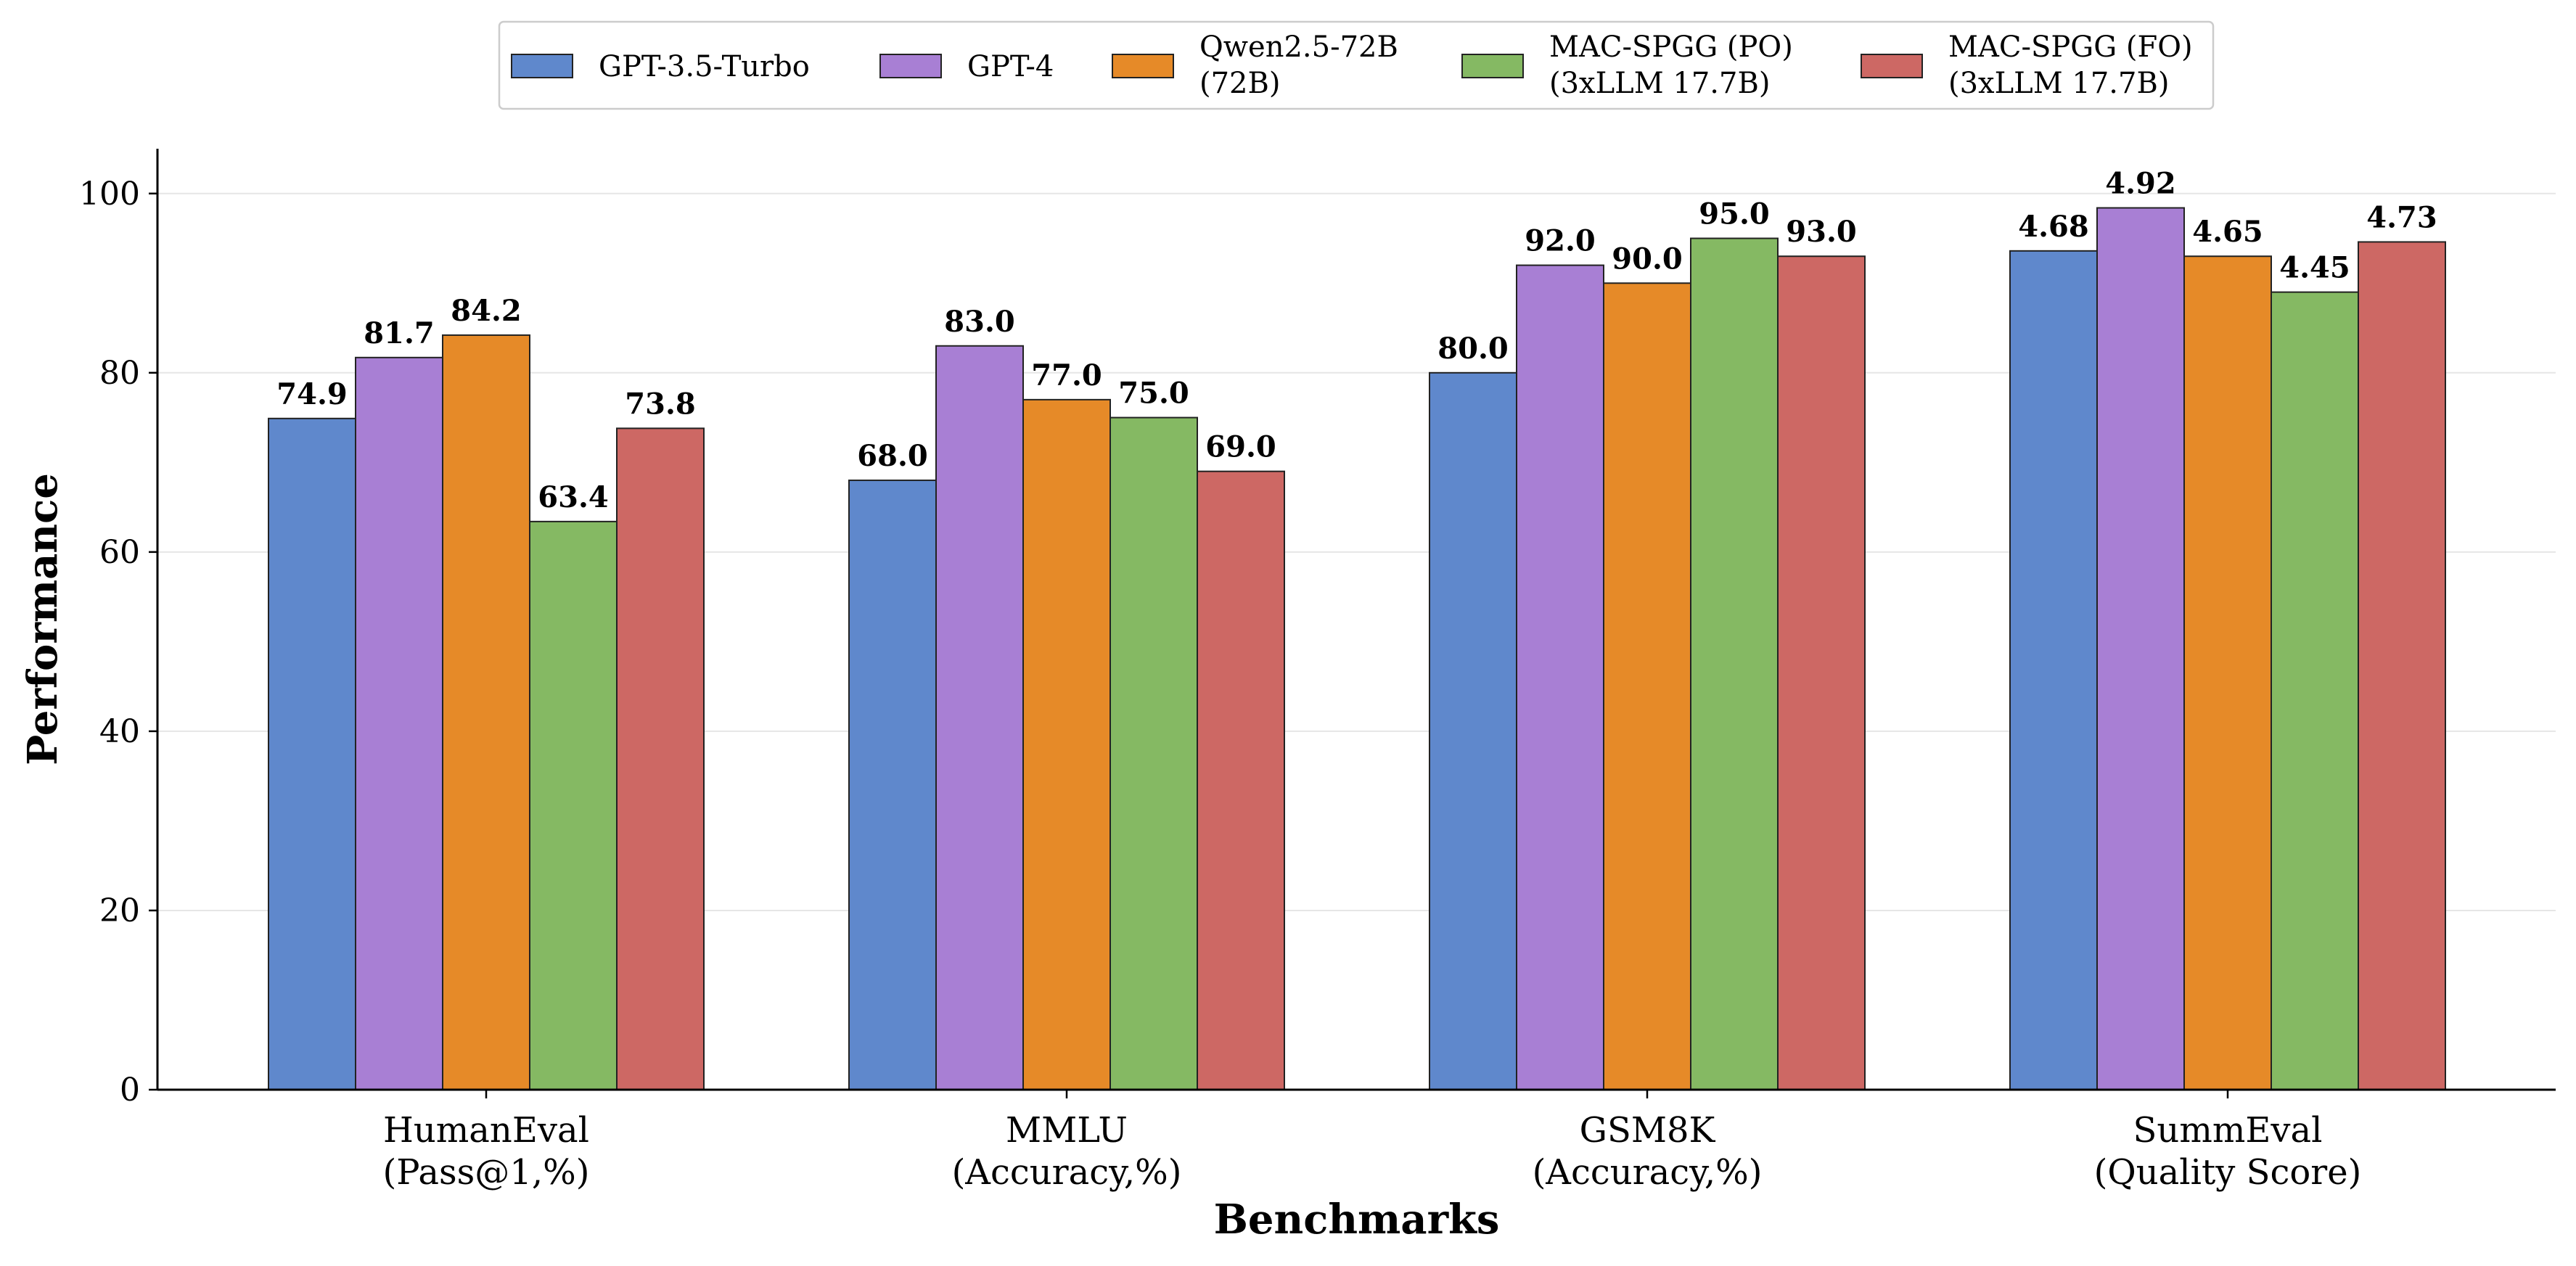 The height and width of the screenshot is (1266, 2576). What do you see at coordinates (704, 66) in the screenshot?
I see `legend-label: GPT-3.5-Turbo` at bounding box center [704, 66].